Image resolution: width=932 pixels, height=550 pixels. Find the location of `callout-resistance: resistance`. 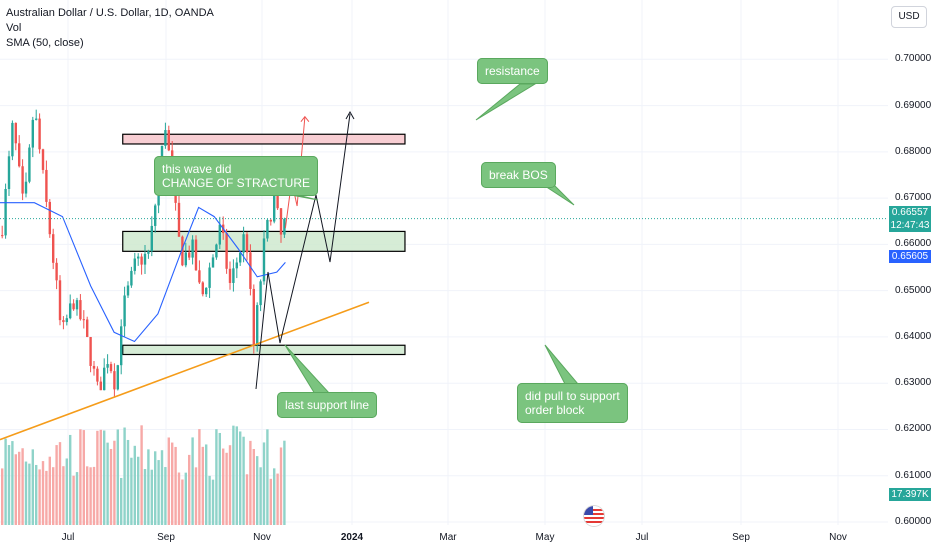

callout-resistance: resistance is located at coordinates (512, 71).